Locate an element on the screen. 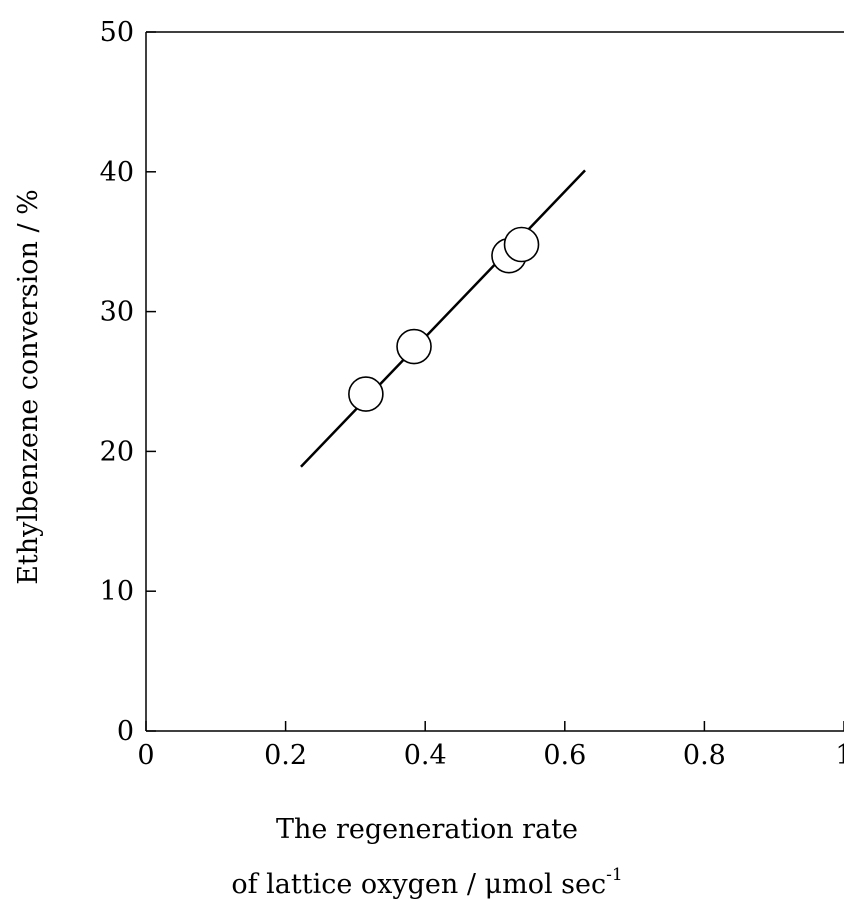  fit-line is located at coordinates (443, 318).